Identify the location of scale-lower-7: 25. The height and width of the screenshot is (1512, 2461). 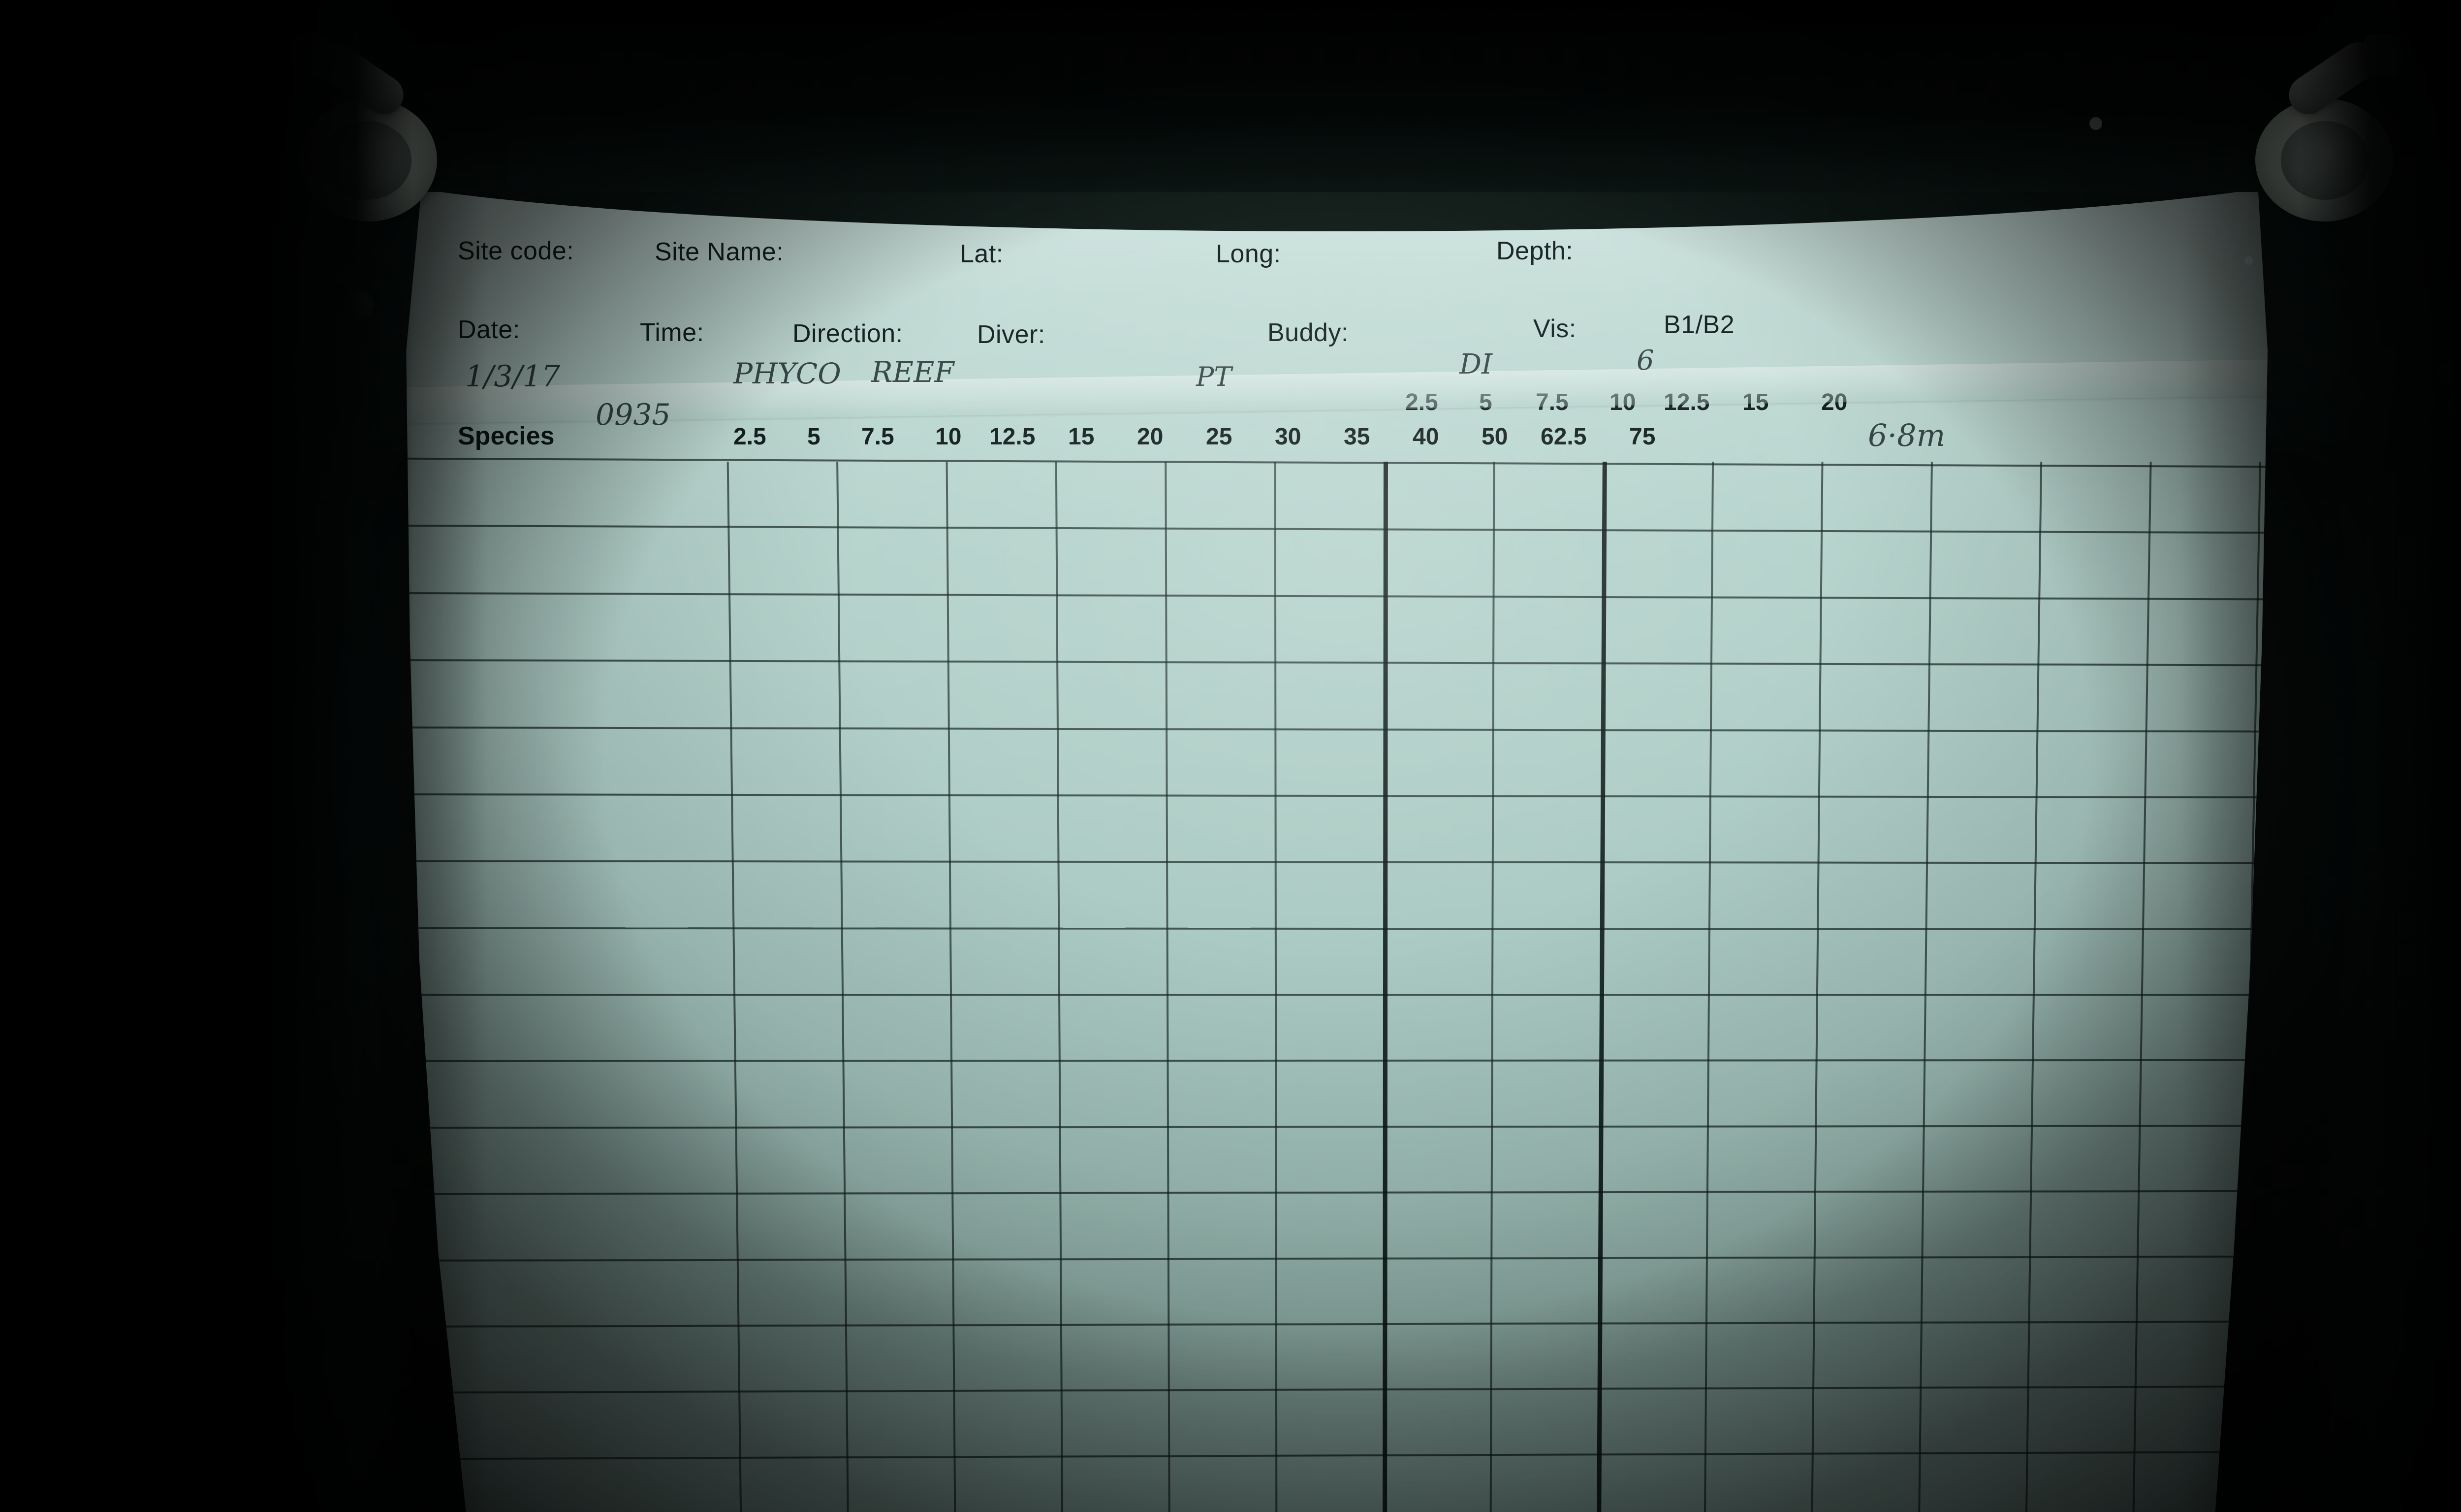
(1219, 437).